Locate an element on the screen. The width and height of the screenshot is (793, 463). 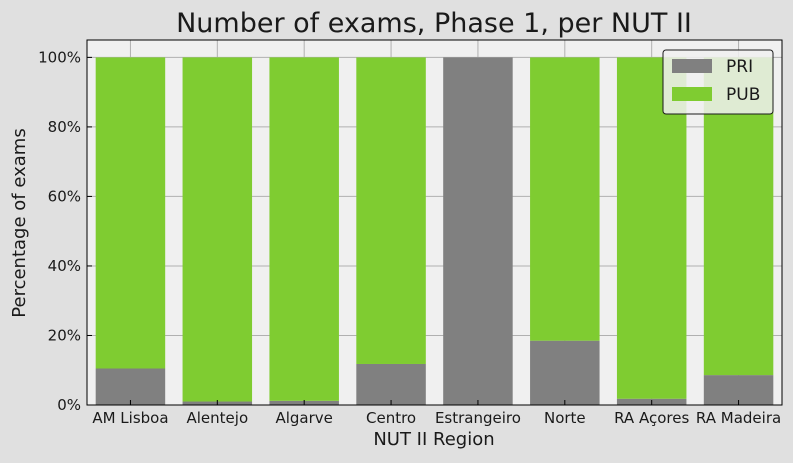
bar-pub-alentejo is located at coordinates (217, 229).